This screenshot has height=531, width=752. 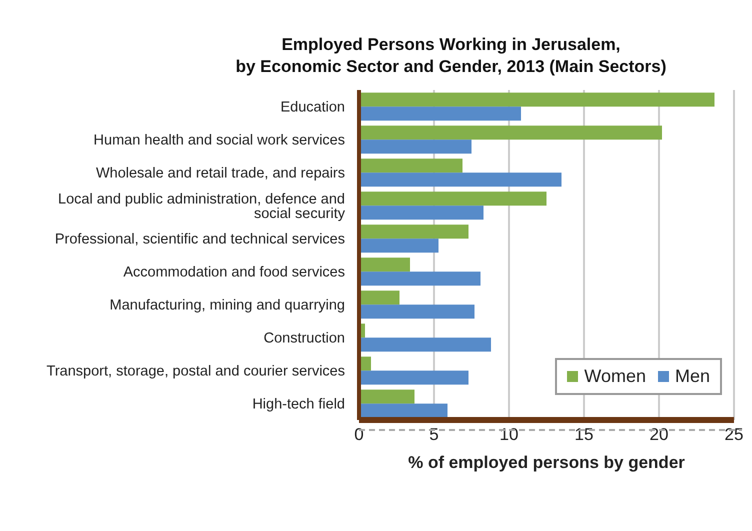 I want to click on y-tick-label: Transport, storage, postal and courier services, so click(x=195, y=372).